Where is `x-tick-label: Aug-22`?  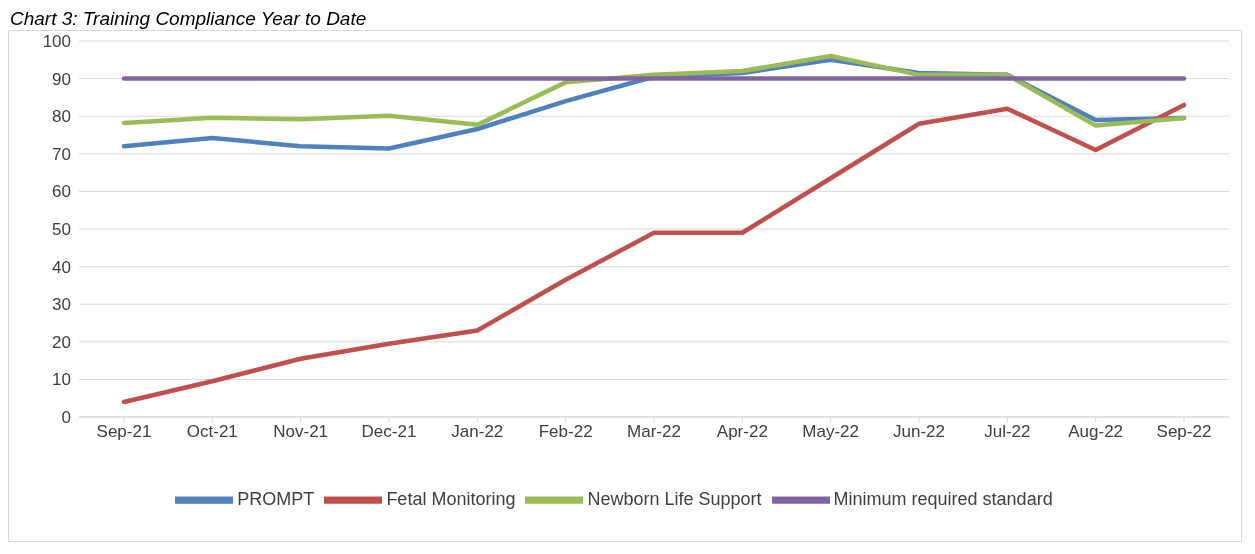
x-tick-label: Aug-22 is located at coordinates (1096, 432).